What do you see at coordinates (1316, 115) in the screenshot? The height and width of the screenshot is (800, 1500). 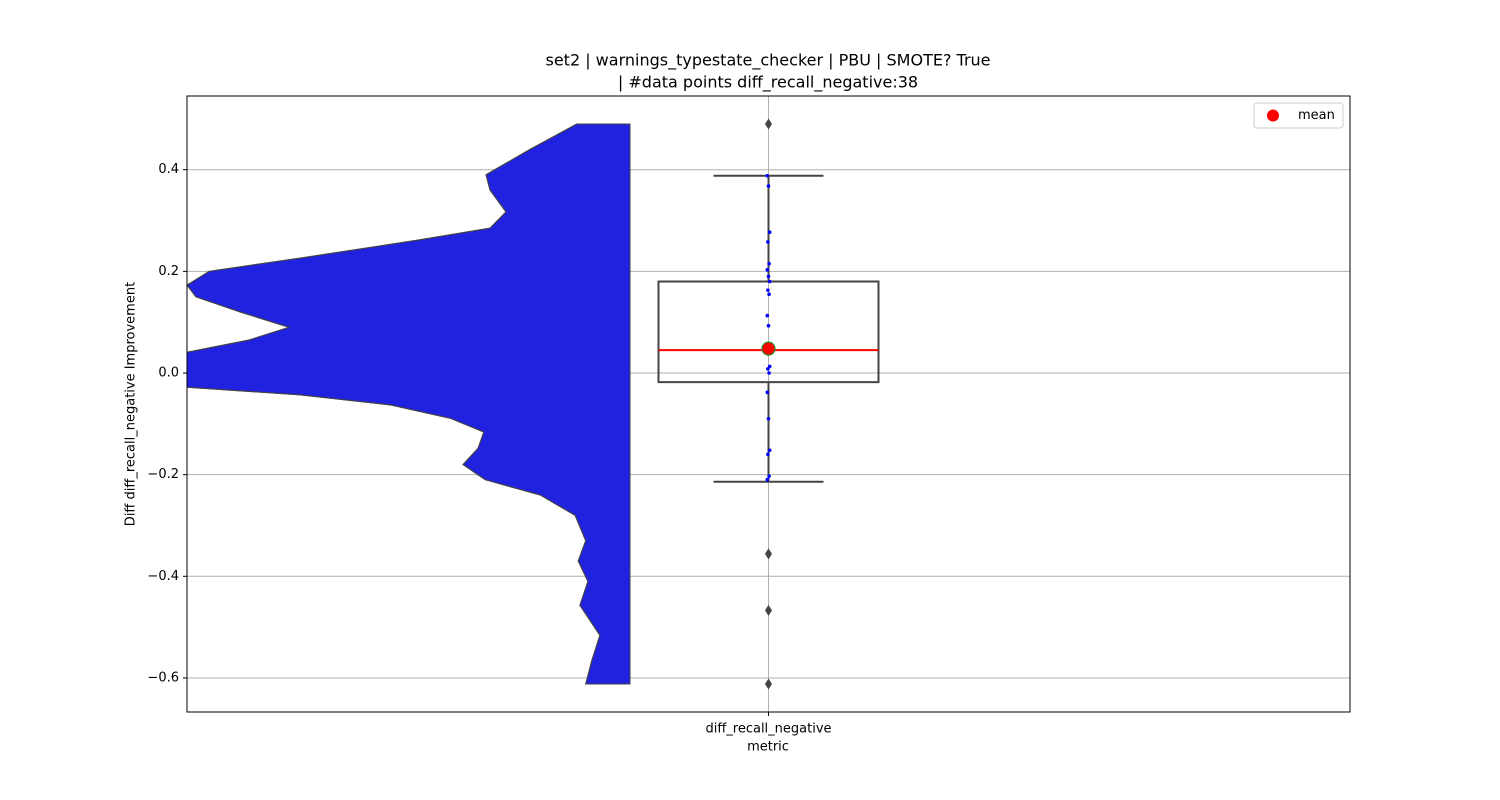 I see `legend-label: mean` at bounding box center [1316, 115].